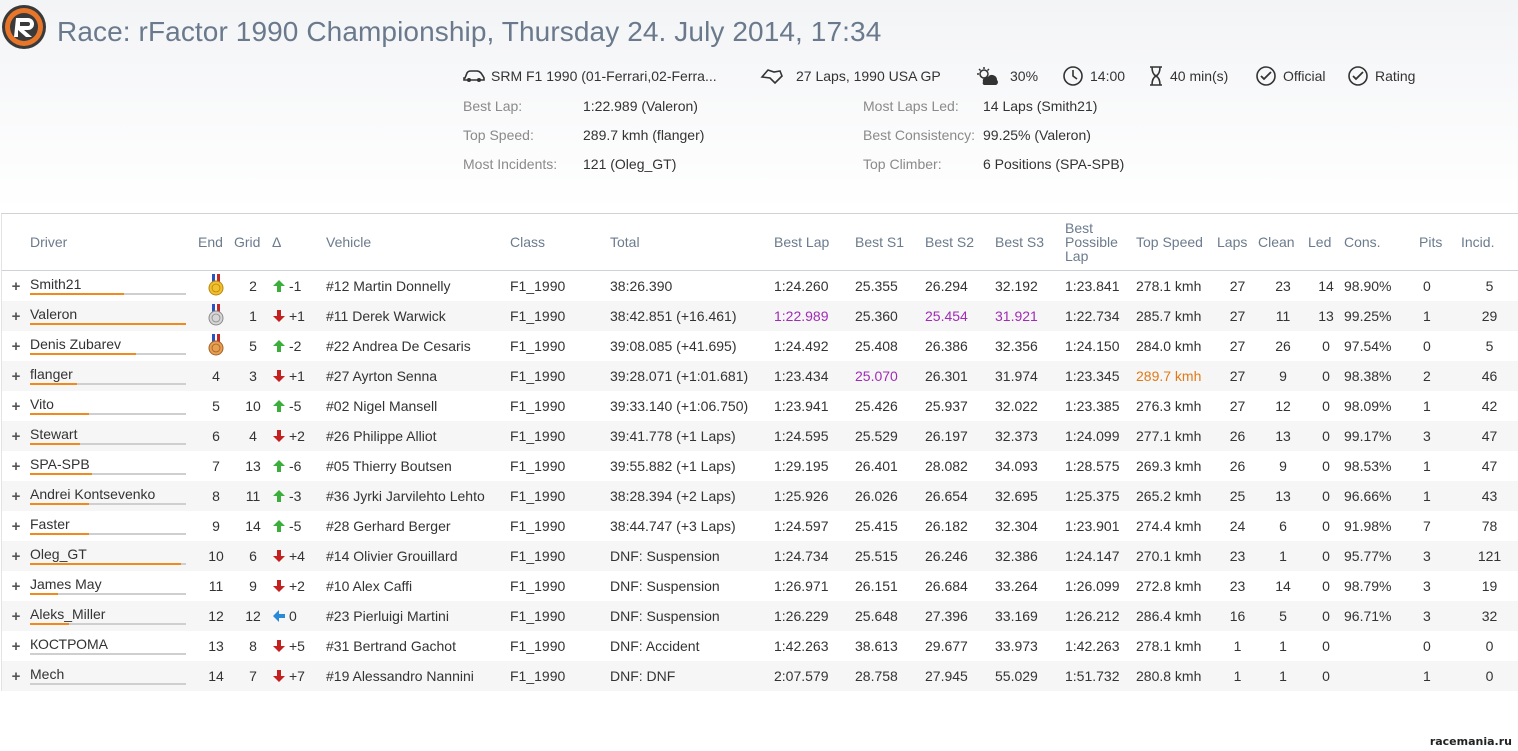 Image resolution: width=1518 pixels, height=751 pixels. What do you see at coordinates (114, 646) in the screenshot?
I see `driver-cell: КОСТРОМА` at bounding box center [114, 646].